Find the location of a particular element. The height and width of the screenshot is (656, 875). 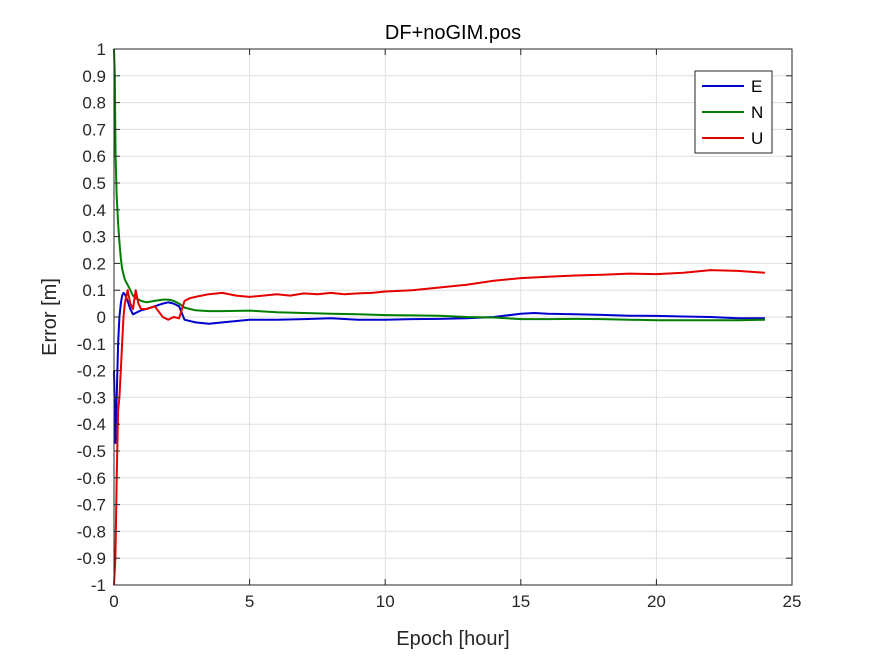

y-tick-label: 0.2 is located at coordinates (94, 263).